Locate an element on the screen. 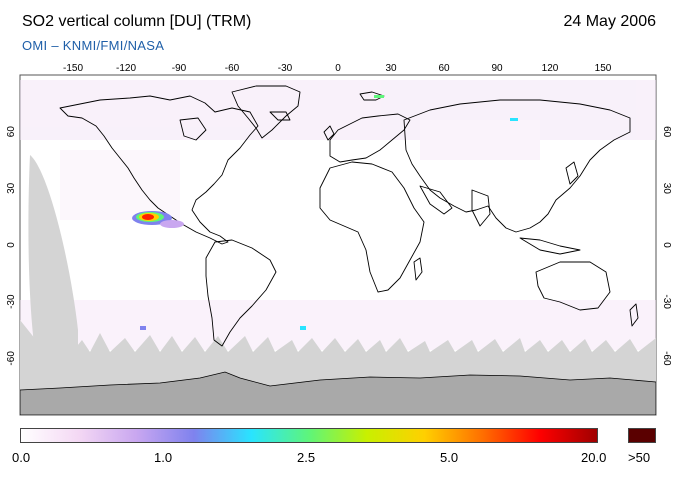  lat-tick-right-1: 30 is located at coordinates (666, 189).